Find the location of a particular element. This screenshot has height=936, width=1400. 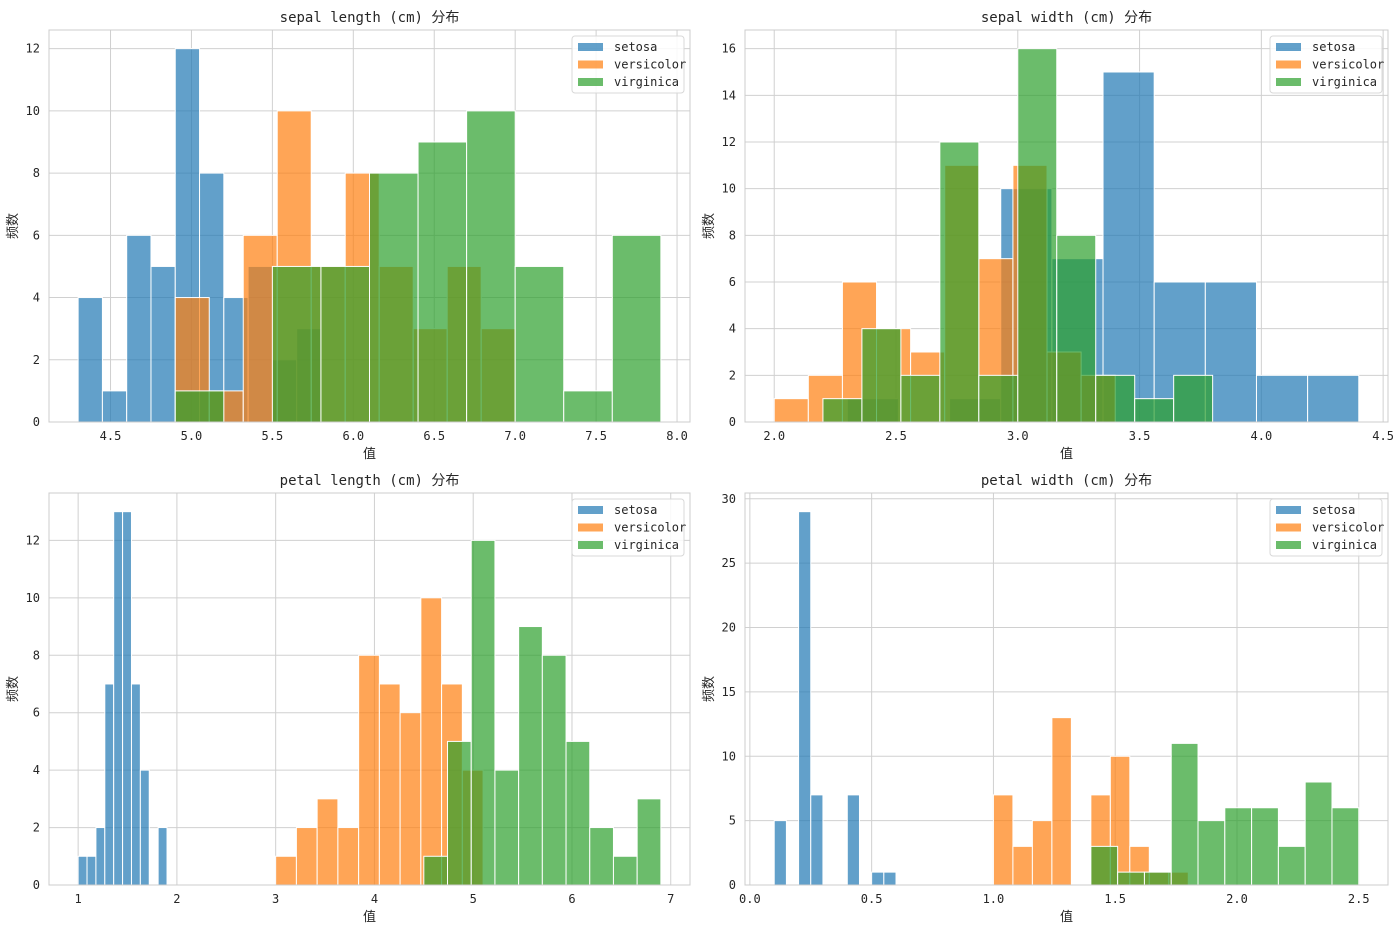

x-tick-label: 2.0 is located at coordinates (774, 436).